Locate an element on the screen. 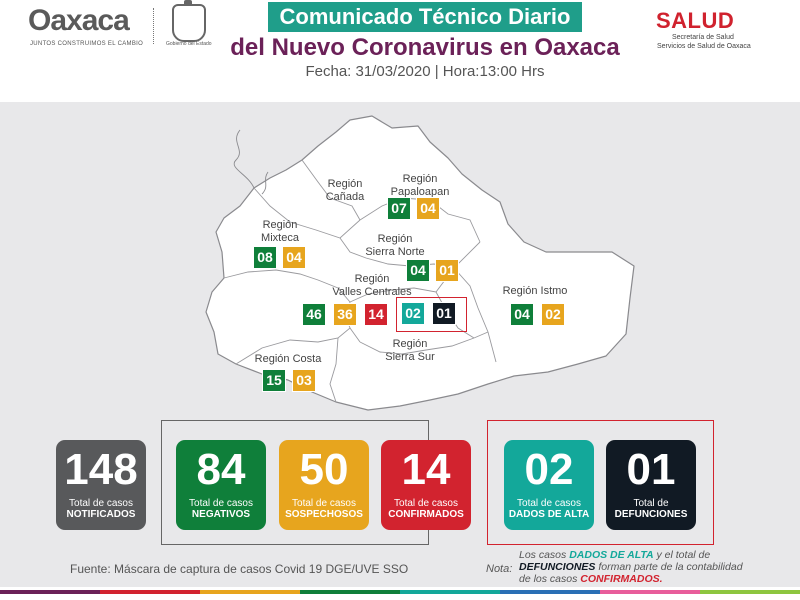 The height and width of the screenshot is (600, 800). nota-part2: y el total de is located at coordinates (682, 555).